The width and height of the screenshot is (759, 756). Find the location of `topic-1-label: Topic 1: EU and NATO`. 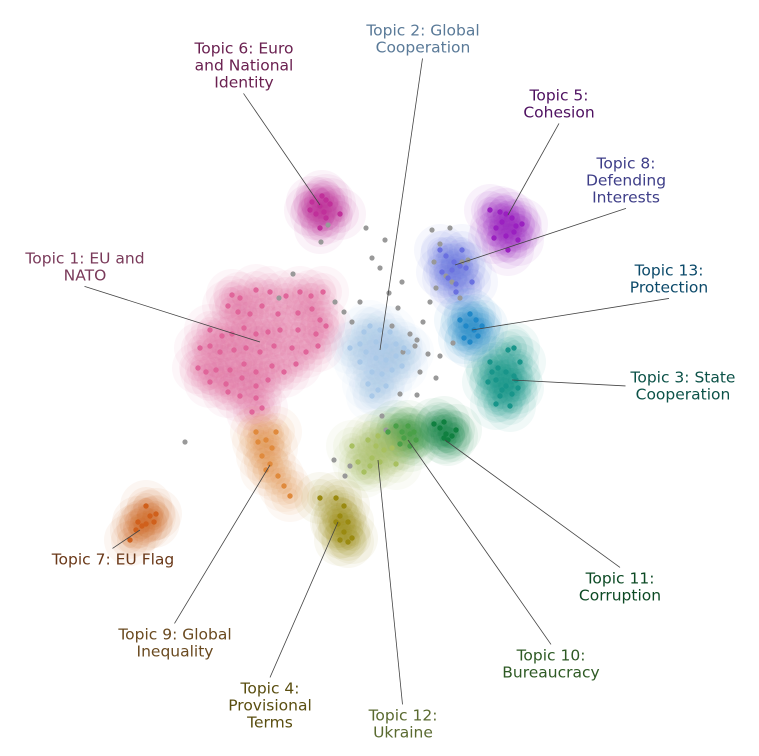

topic-1-label: Topic 1: EU and NATO is located at coordinates (84, 266).